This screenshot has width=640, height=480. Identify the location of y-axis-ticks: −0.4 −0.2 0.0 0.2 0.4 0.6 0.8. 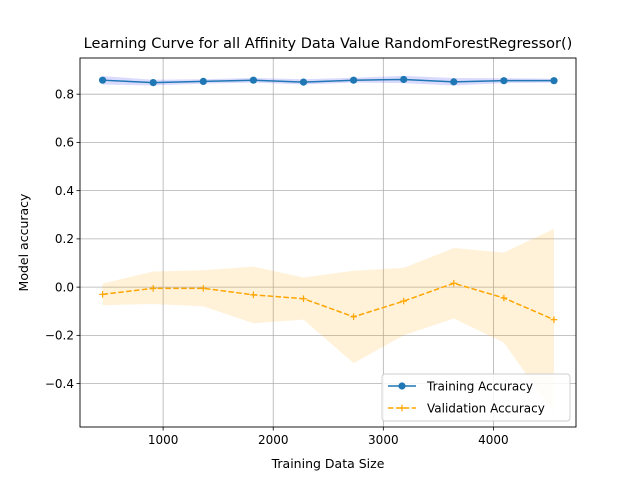
(62, 239).